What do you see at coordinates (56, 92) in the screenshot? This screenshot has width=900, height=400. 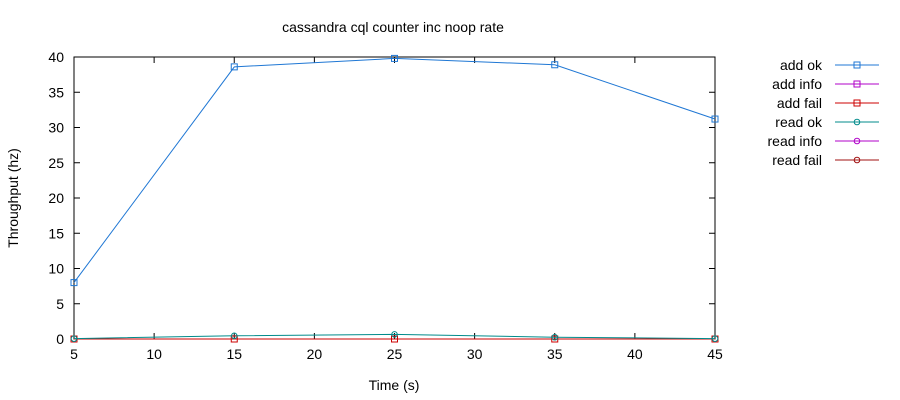 I see `y-tick-label: 35` at bounding box center [56, 92].